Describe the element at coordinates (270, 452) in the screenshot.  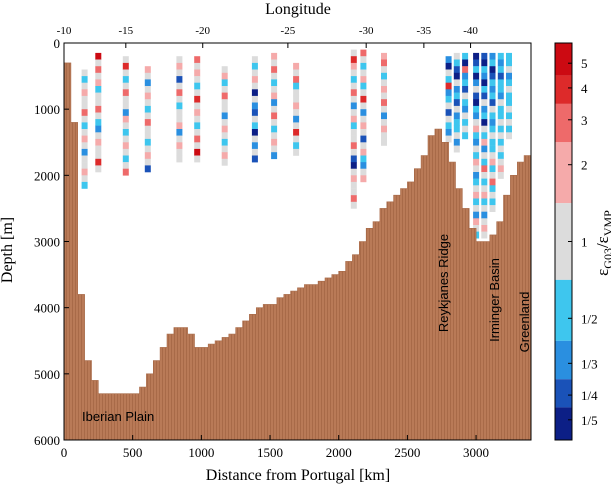
I see `x-tick-label: 1500` at that location.